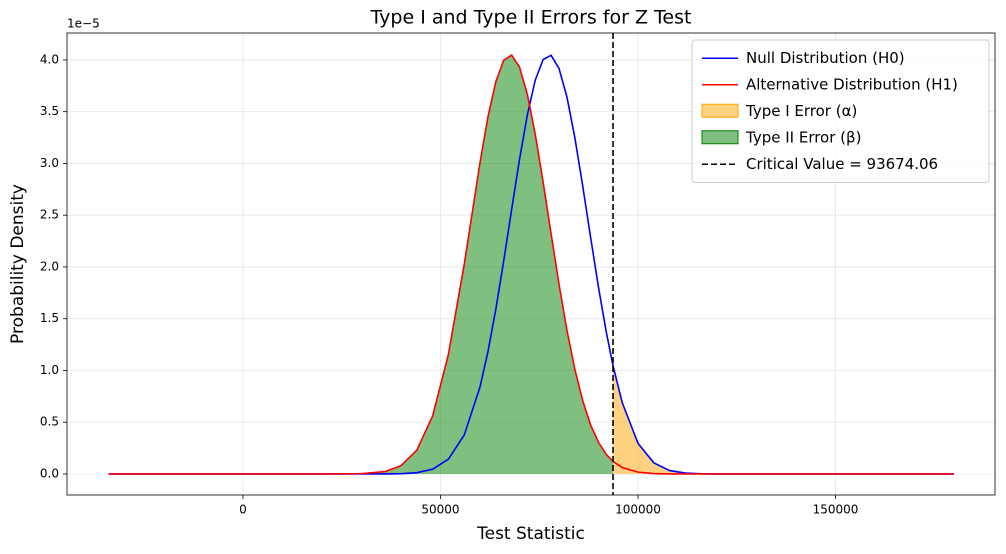 This screenshot has width=1006, height=554. I want to click on x-tick-label: 0, so click(243, 510).